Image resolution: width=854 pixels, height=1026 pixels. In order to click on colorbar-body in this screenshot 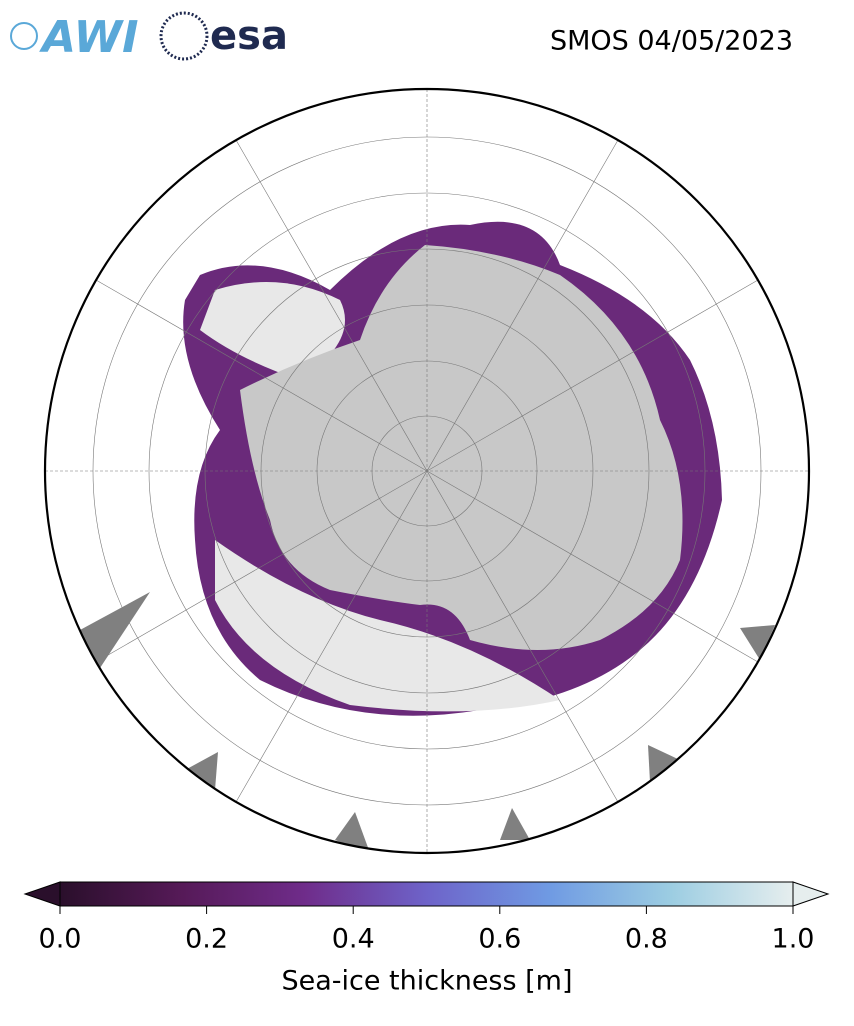, I will do `click(426, 894)`.